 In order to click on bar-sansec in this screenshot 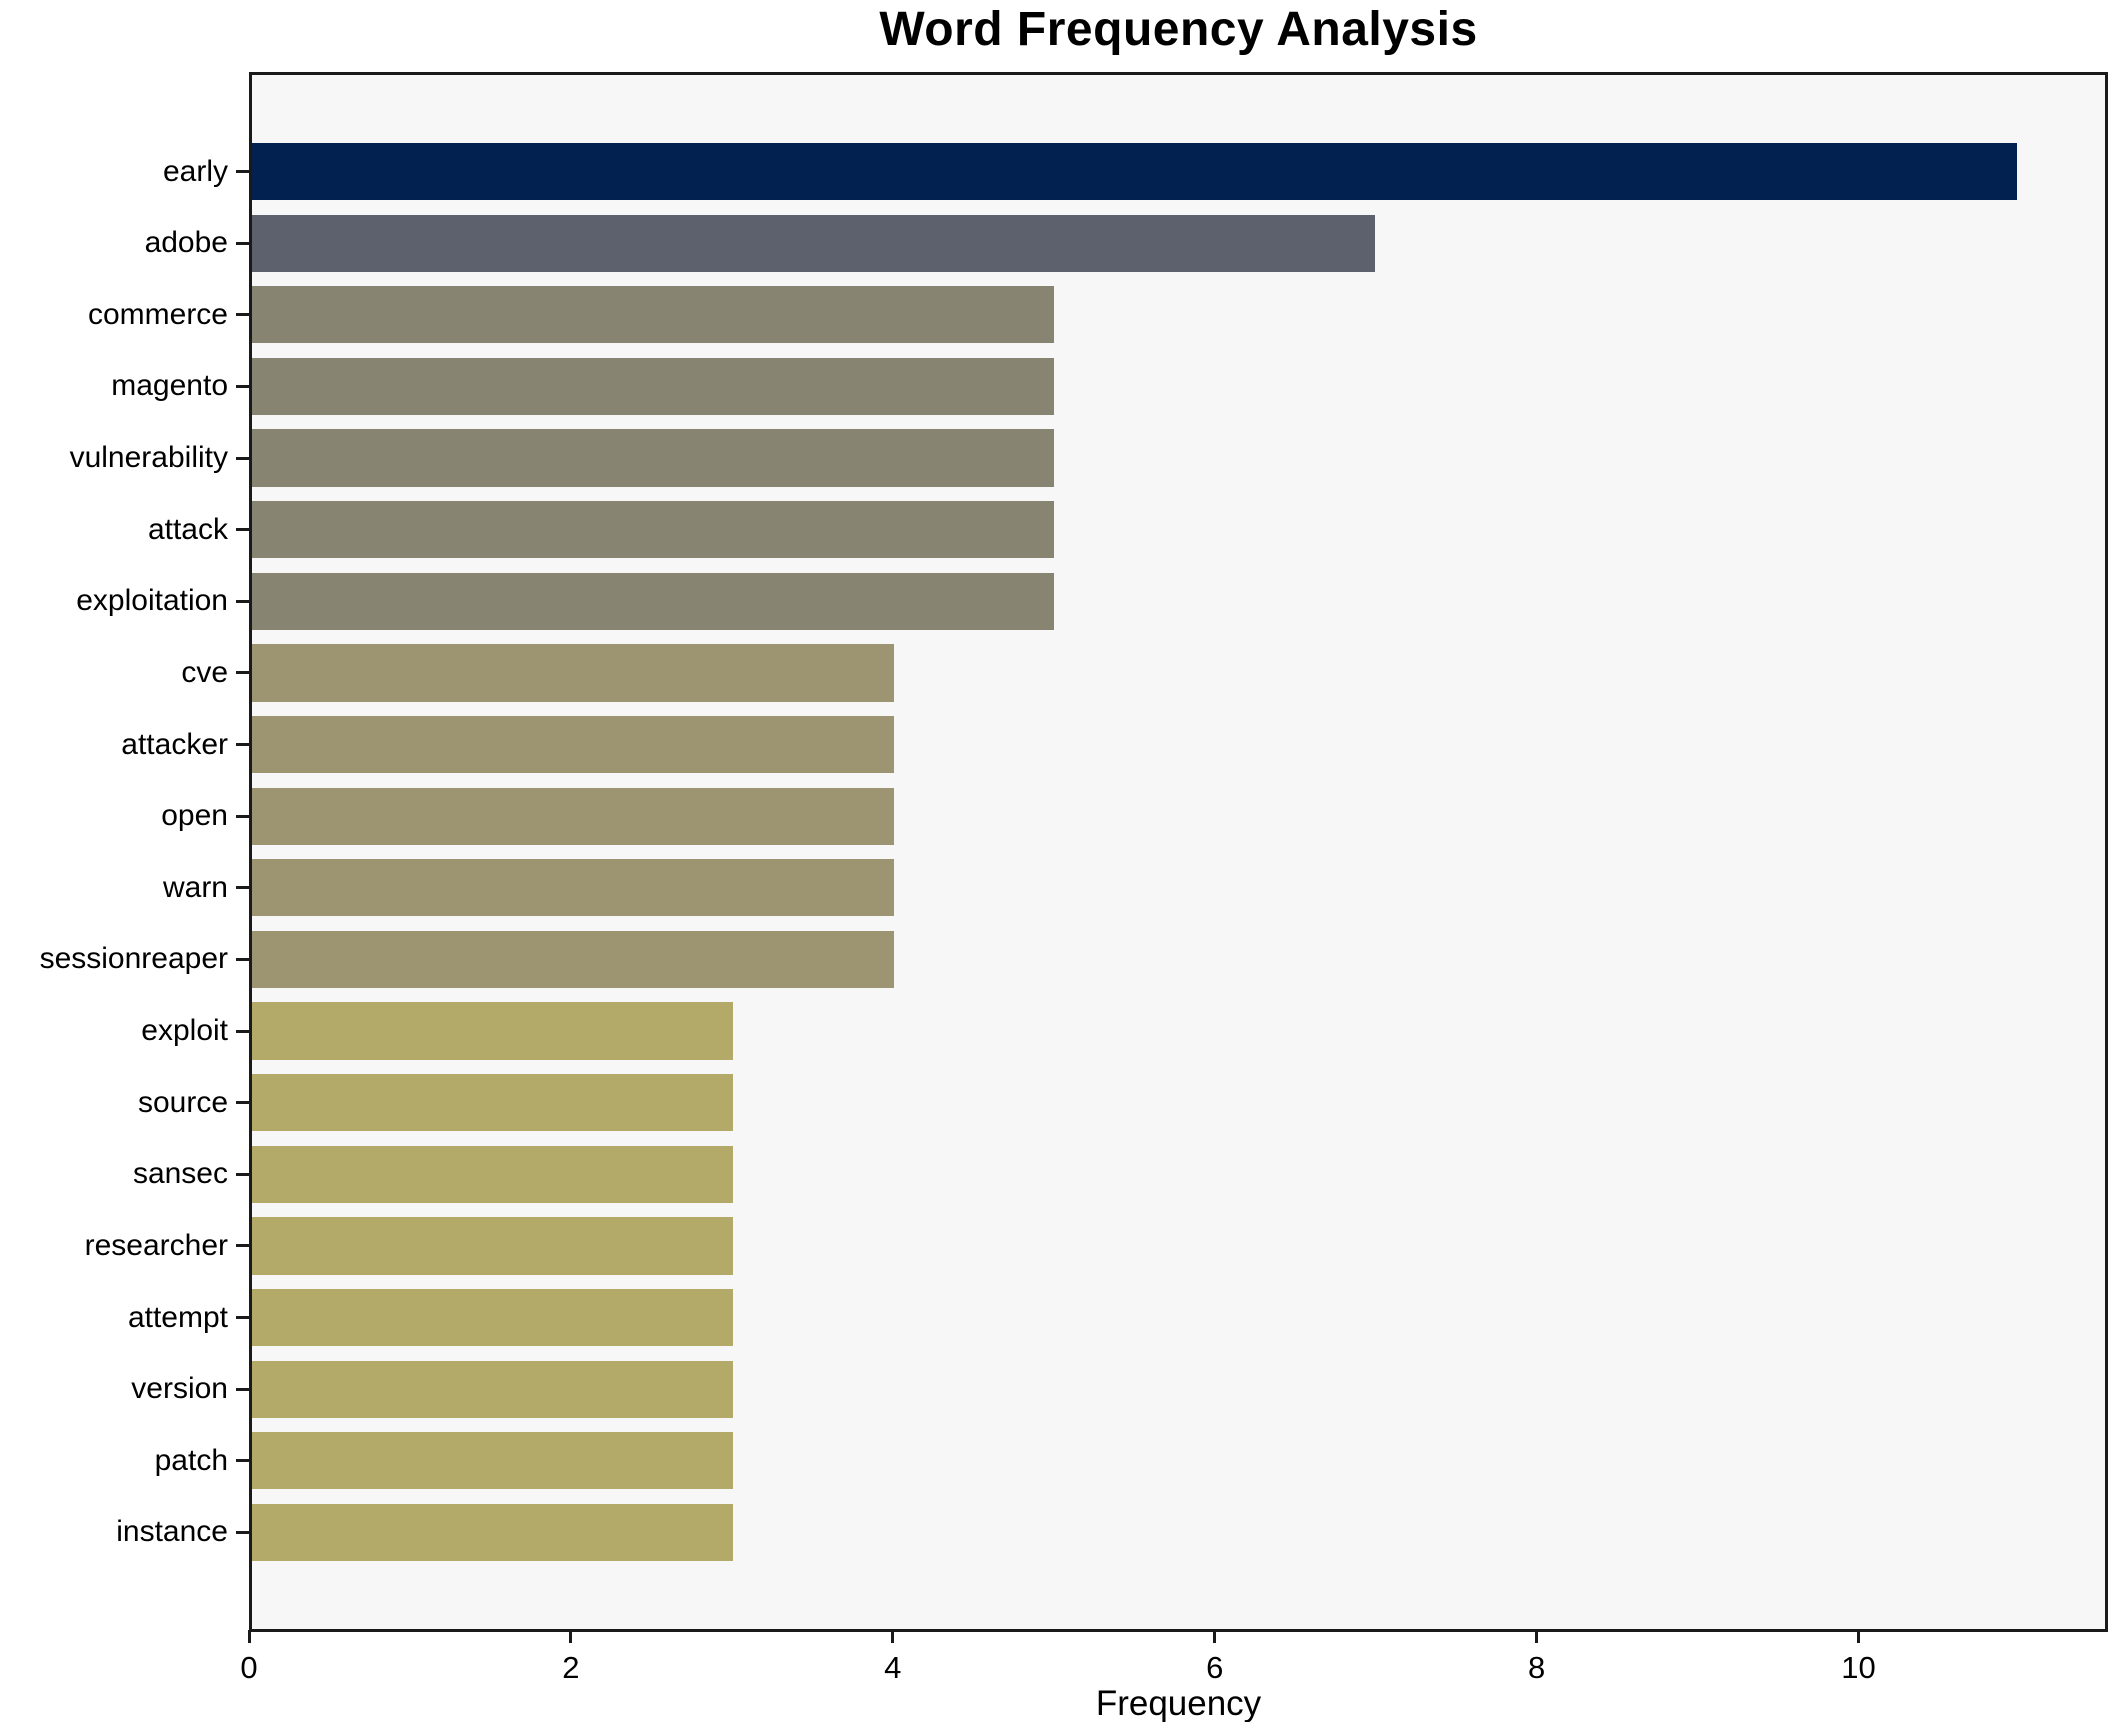, I will do `click(493, 1174)`.